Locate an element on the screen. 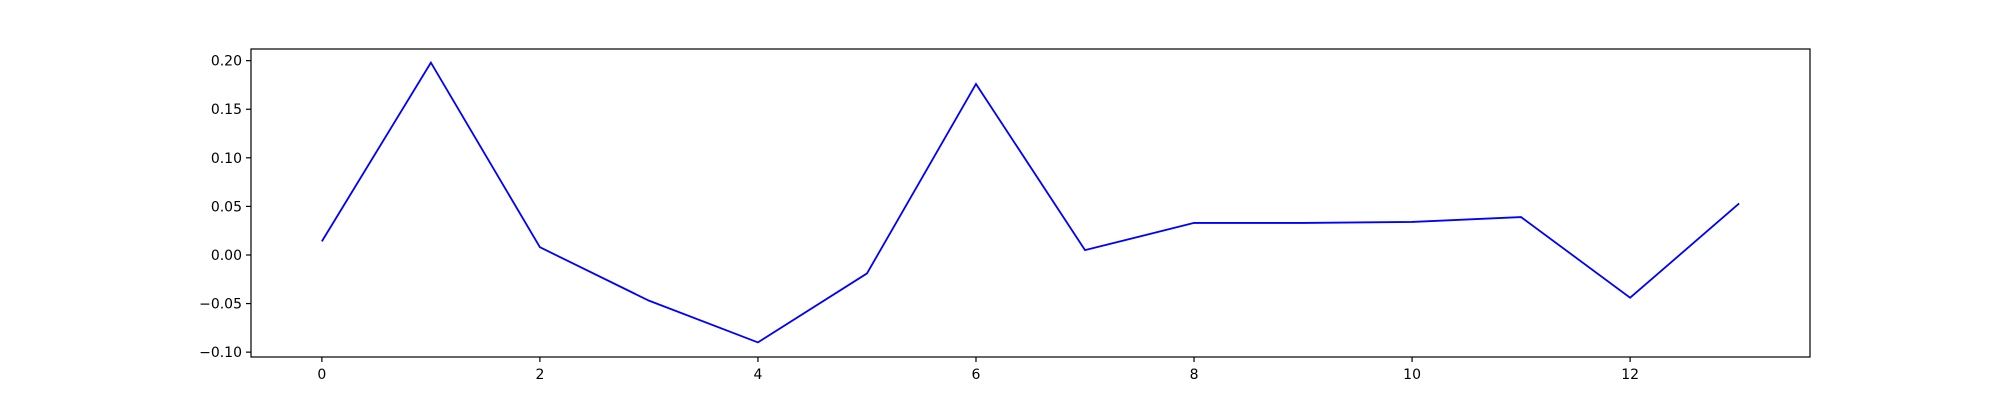 This screenshot has height=400, width=2000. y-axis: −0.10 −0.05 0.00 0.05 0.10 0.15 0.20 is located at coordinates (225, 207).